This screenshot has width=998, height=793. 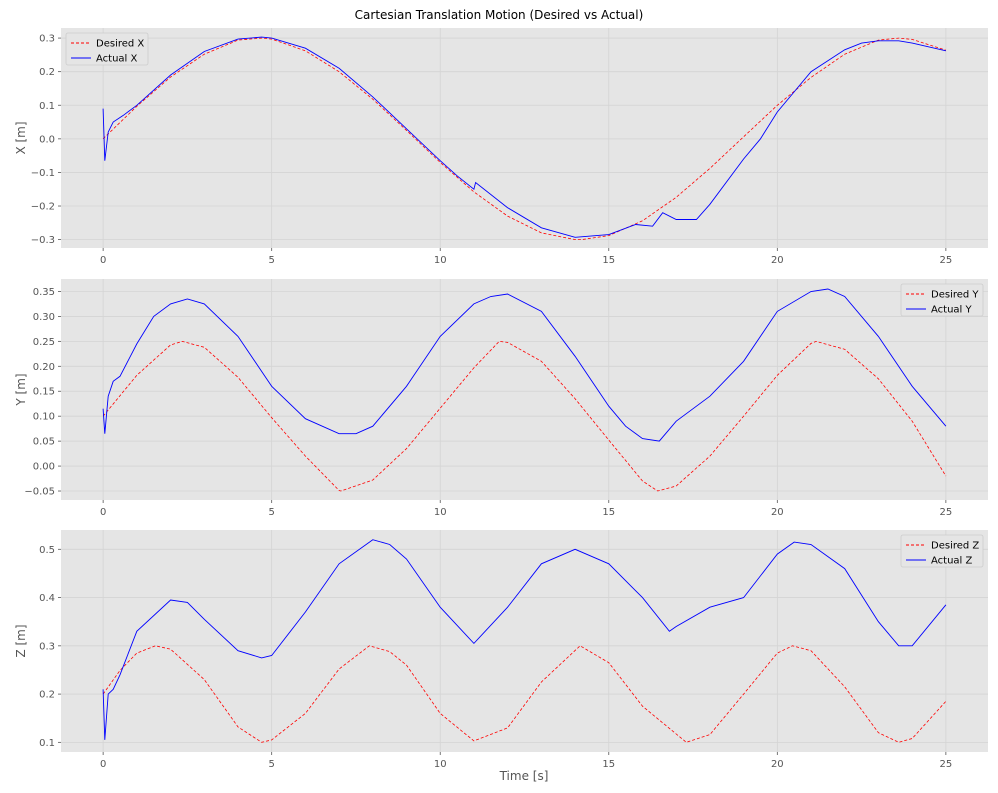 I want to click on legend-label: Actual X, so click(x=117, y=59).